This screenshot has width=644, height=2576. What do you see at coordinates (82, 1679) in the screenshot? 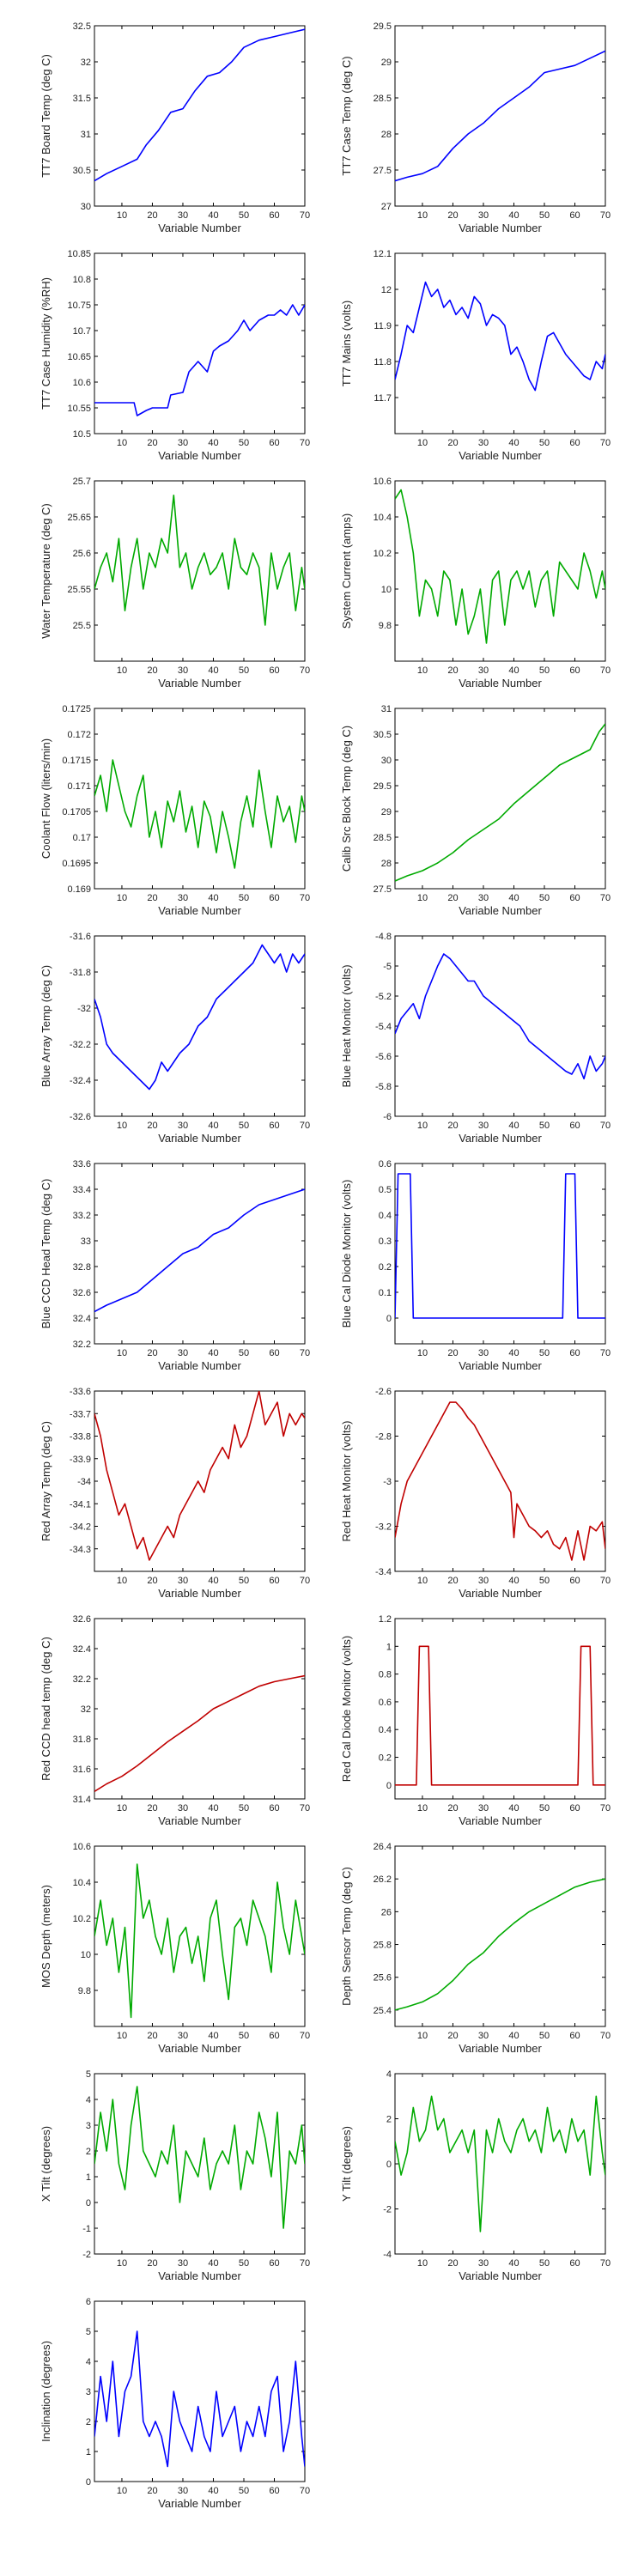
I see `y-tick-label: 32.2` at bounding box center [82, 1679].